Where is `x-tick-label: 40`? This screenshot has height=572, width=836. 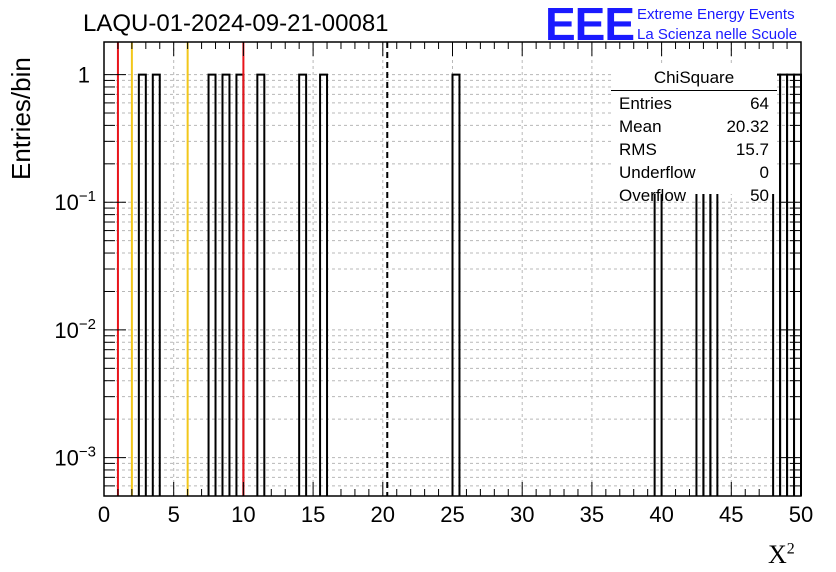
x-tick-label: 40 is located at coordinates (661, 514).